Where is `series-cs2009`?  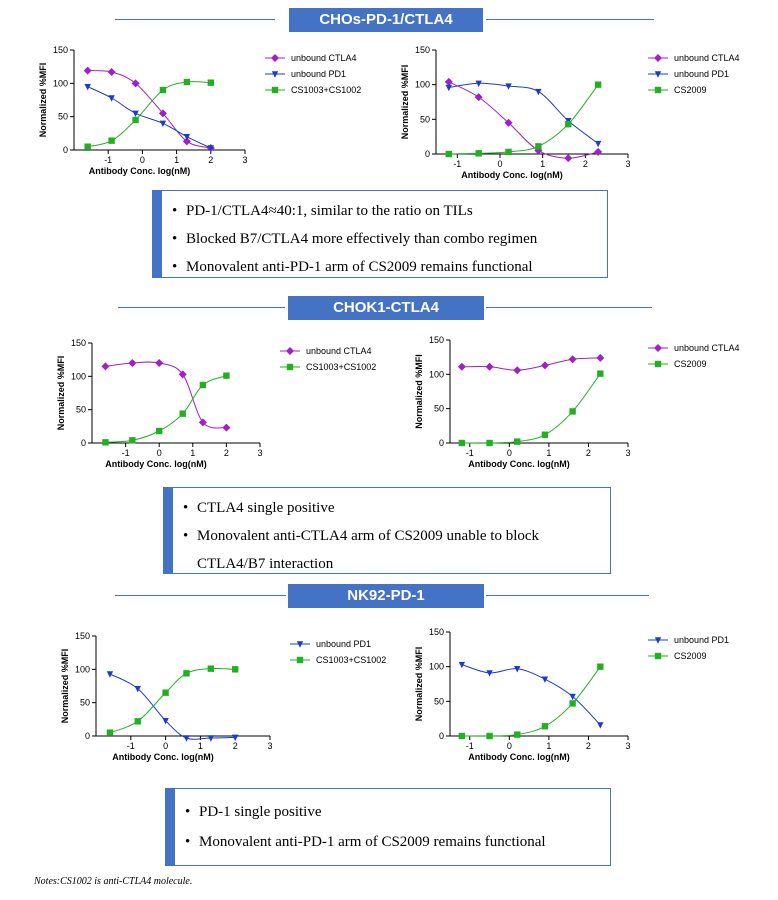
series-cs2009 is located at coordinates (531, 701).